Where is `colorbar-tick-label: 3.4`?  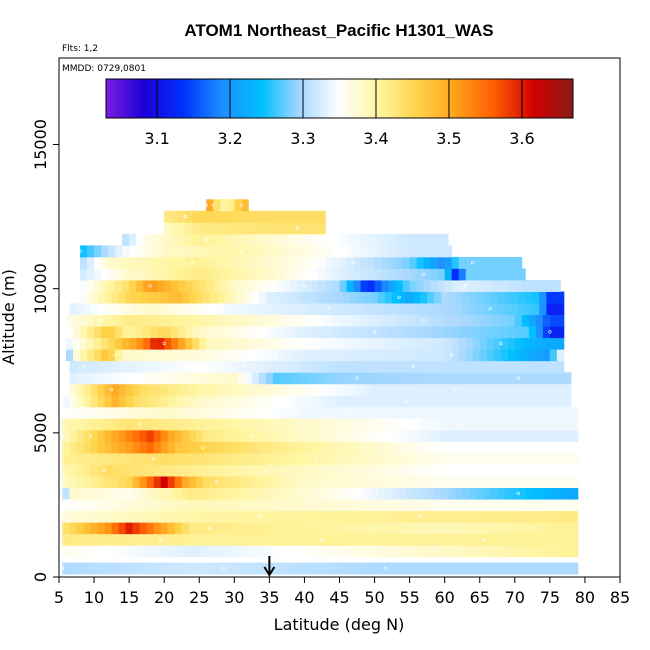
colorbar-tick-label: 3.4 is located at coordinates (375, 138).